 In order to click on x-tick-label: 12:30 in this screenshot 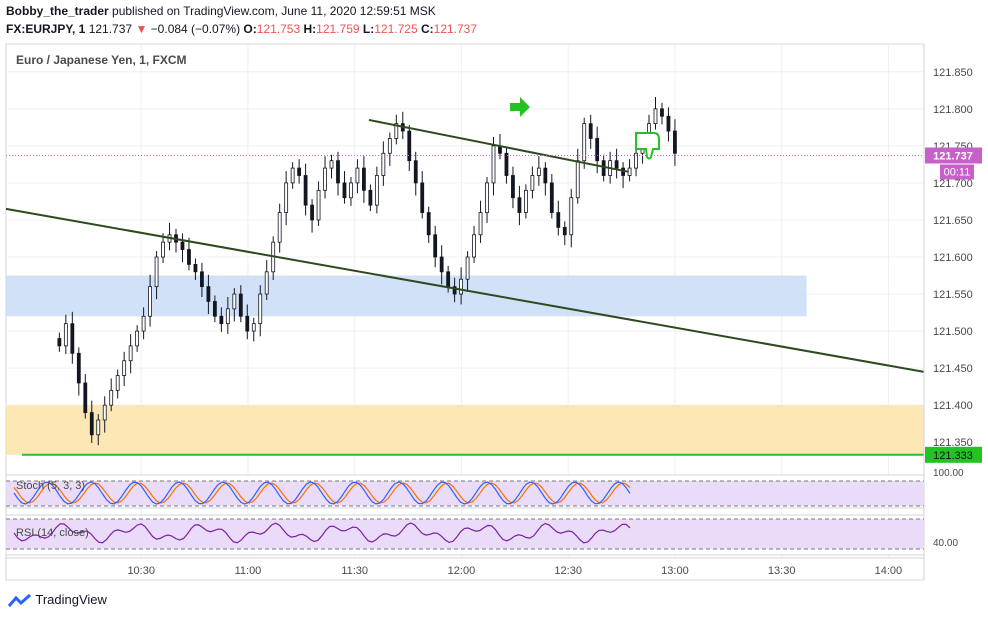, I will do `click(568, 571)`.